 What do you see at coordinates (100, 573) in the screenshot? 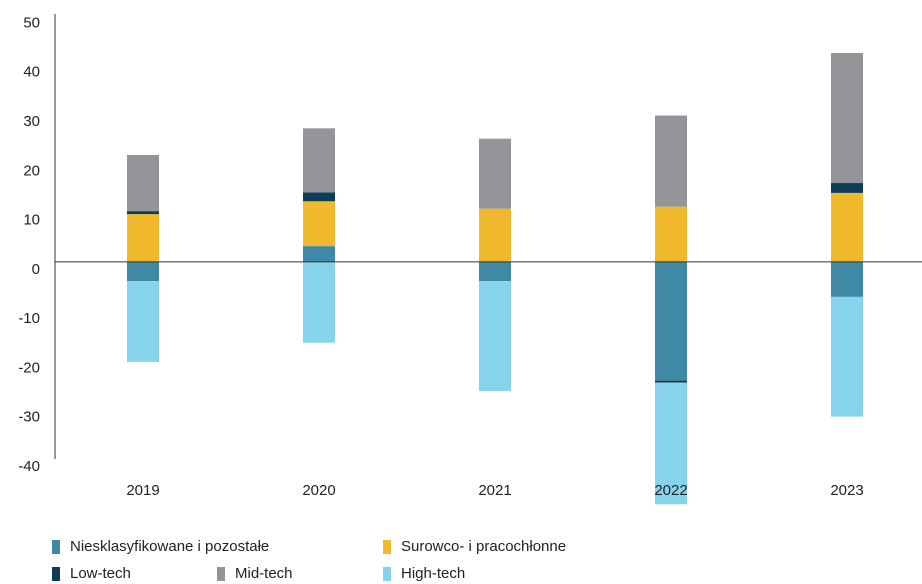
I see `legend-label: Low-tech` at bounding box center [100, 573].